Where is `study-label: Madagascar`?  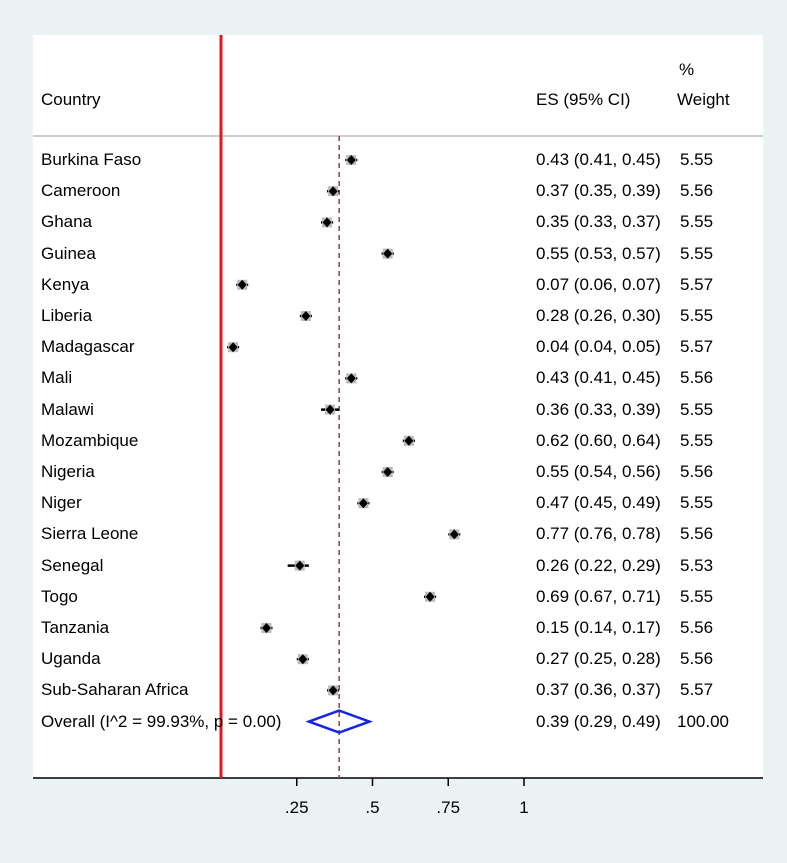 study-label: Madagascar is located at coordinates (88, 347).